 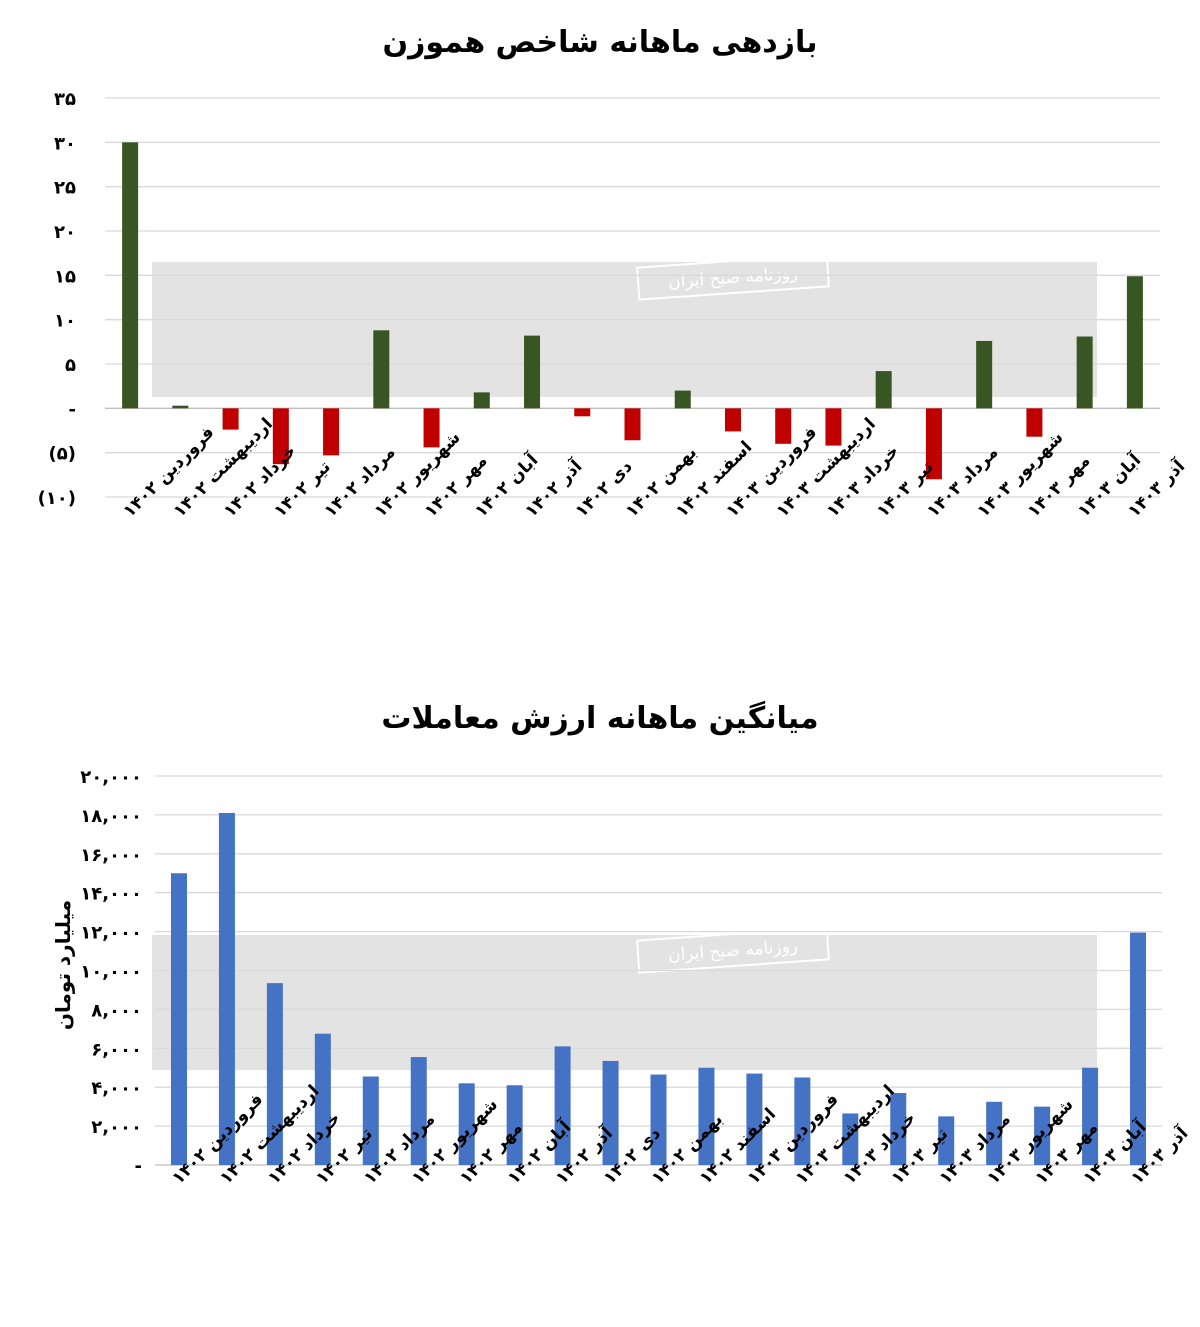 What do you see at coordinates (57, 498) in the screenshot?
I see `y-tick-label: (۱۰)` at bounding box center [57, 498].